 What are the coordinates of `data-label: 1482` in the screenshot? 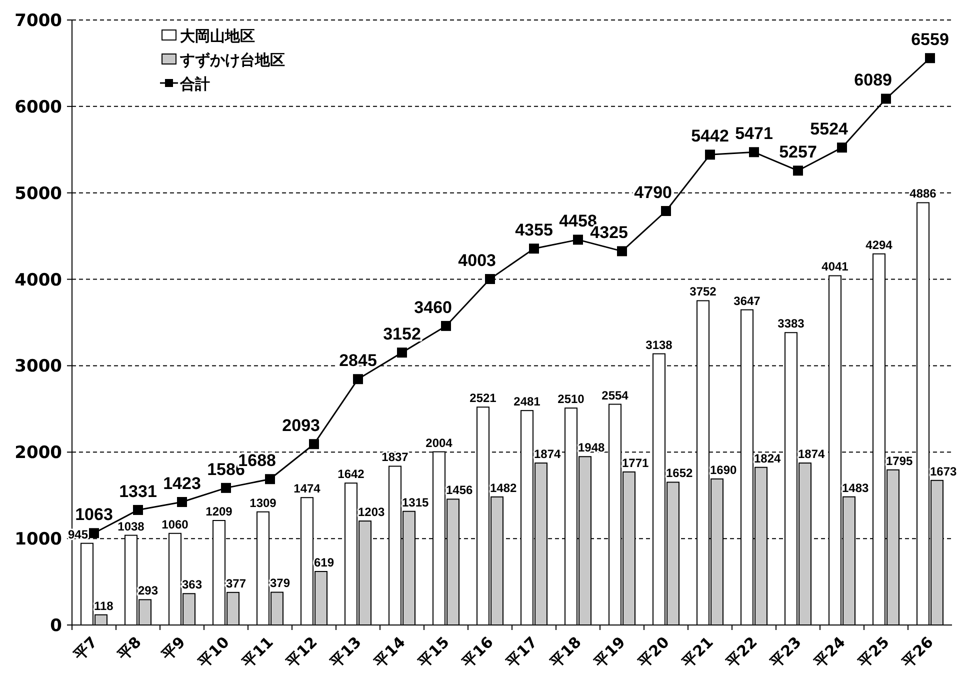 It's located at (504, 487).